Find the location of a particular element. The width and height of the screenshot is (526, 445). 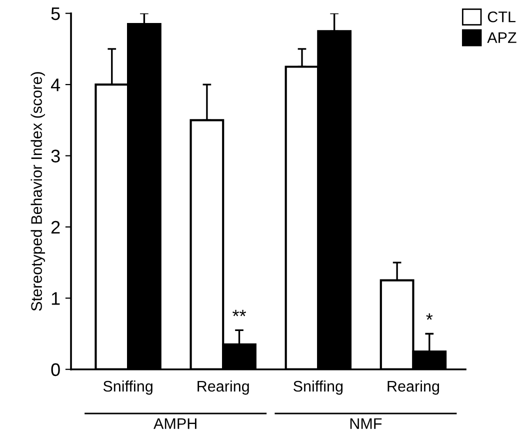

y-tick-label: 5 is located at coordinates (55, 13).